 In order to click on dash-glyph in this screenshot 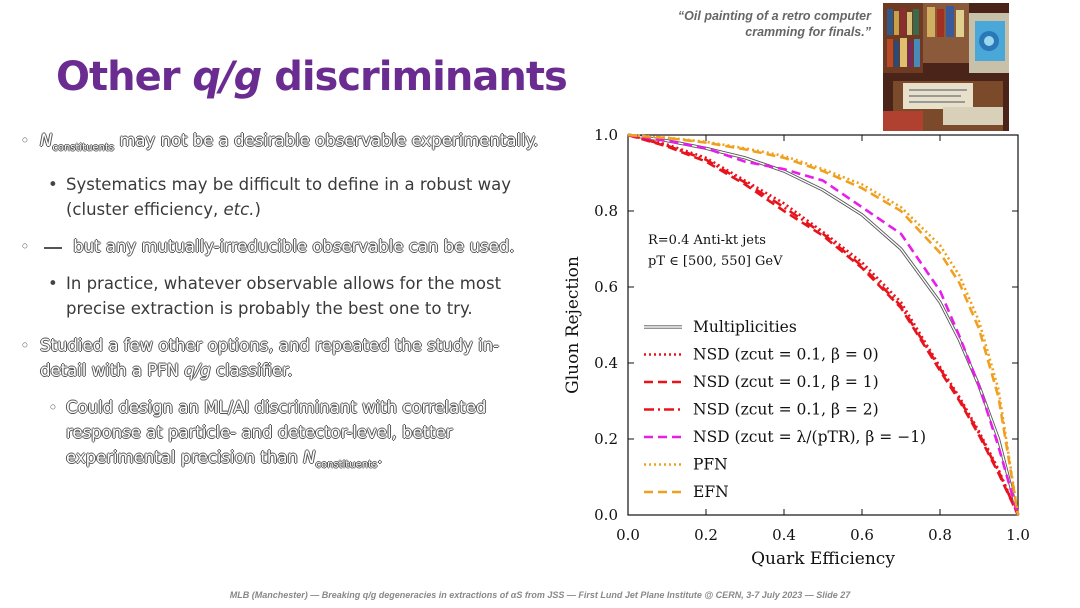, I will do `click(53, 247)`.